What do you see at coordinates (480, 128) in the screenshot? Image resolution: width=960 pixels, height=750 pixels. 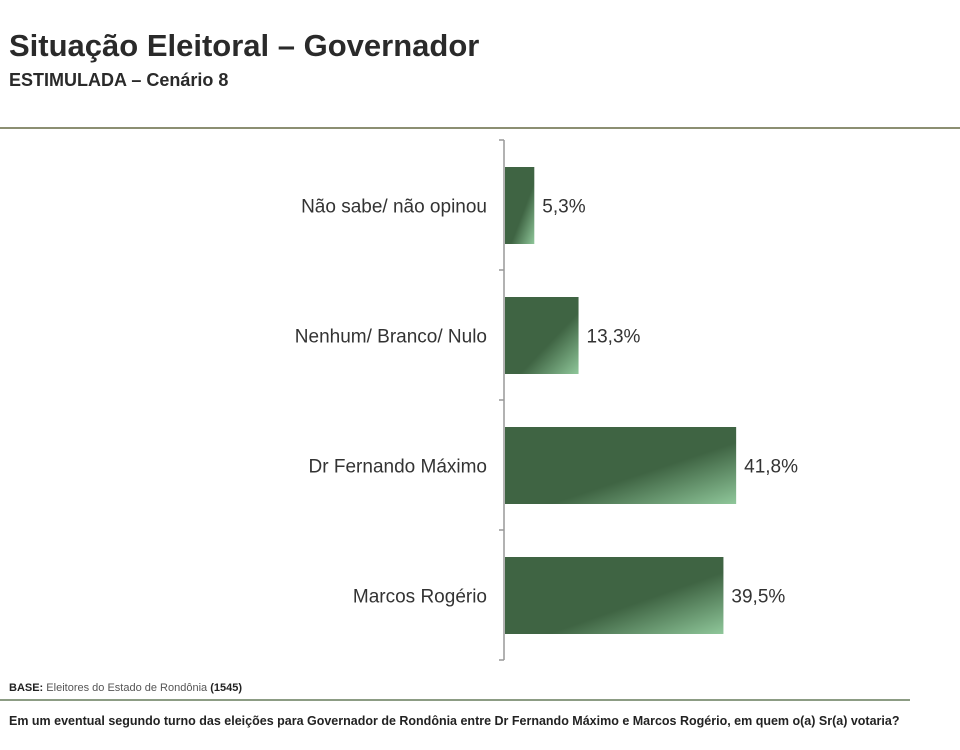 I see `header-divider` at bounding box center [480, 128].